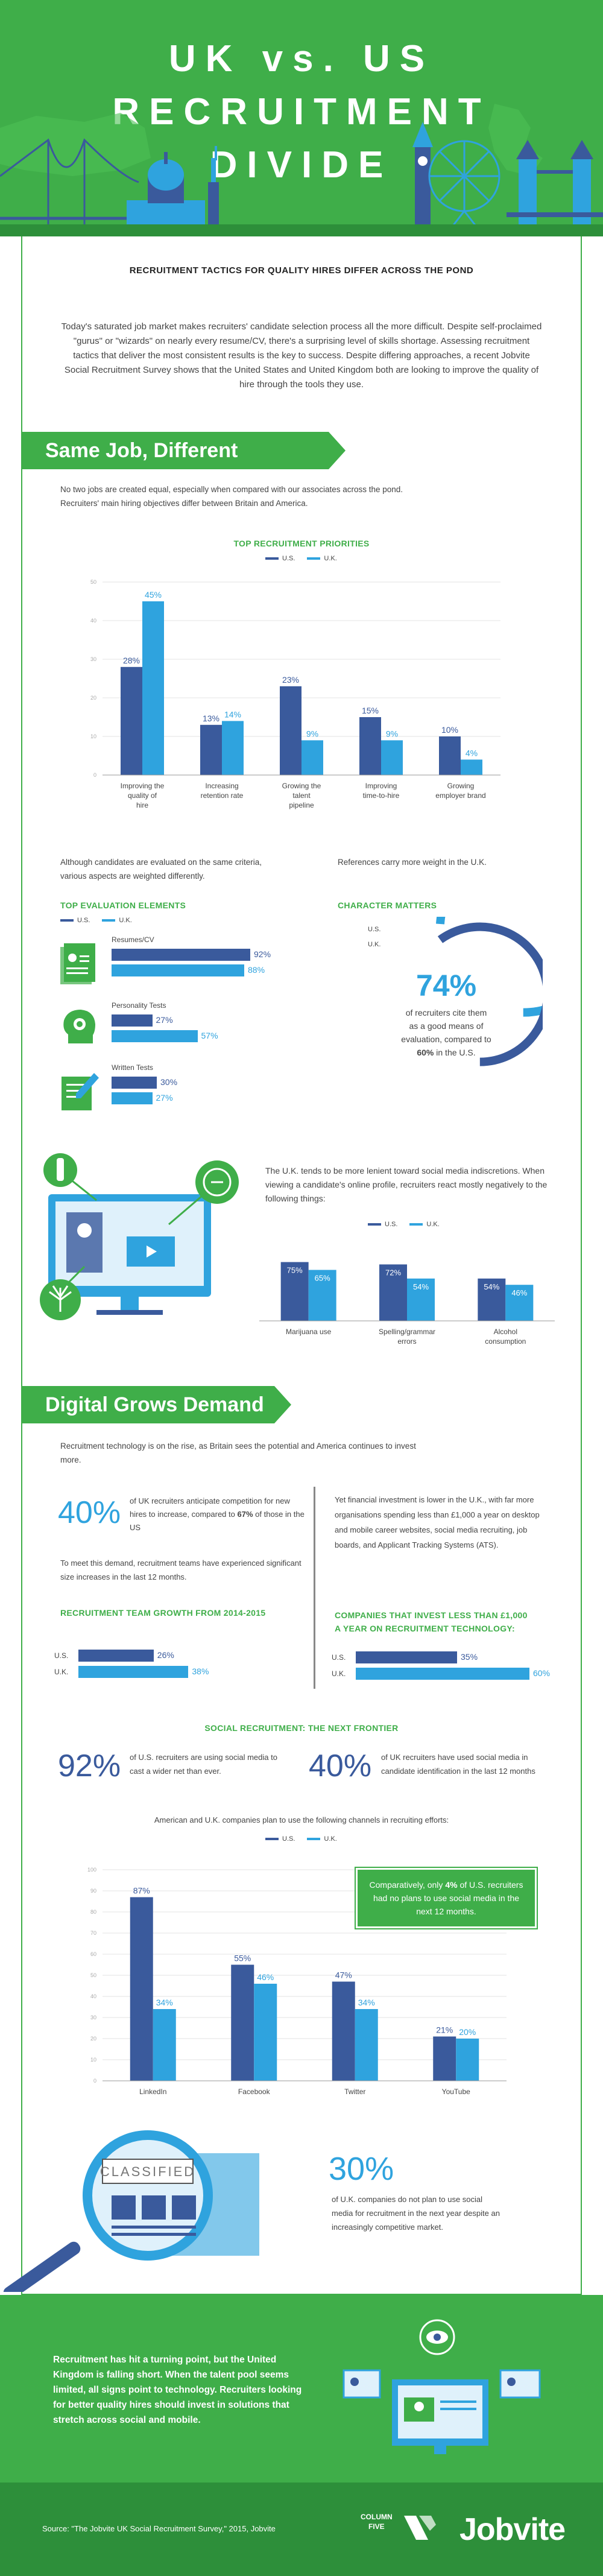 This screenshot has height=2576, width=603. What do you see at coordinates (93, 736) in the screenshot?
I see `y-tick-label: 10` at bounding box center [93, 736].